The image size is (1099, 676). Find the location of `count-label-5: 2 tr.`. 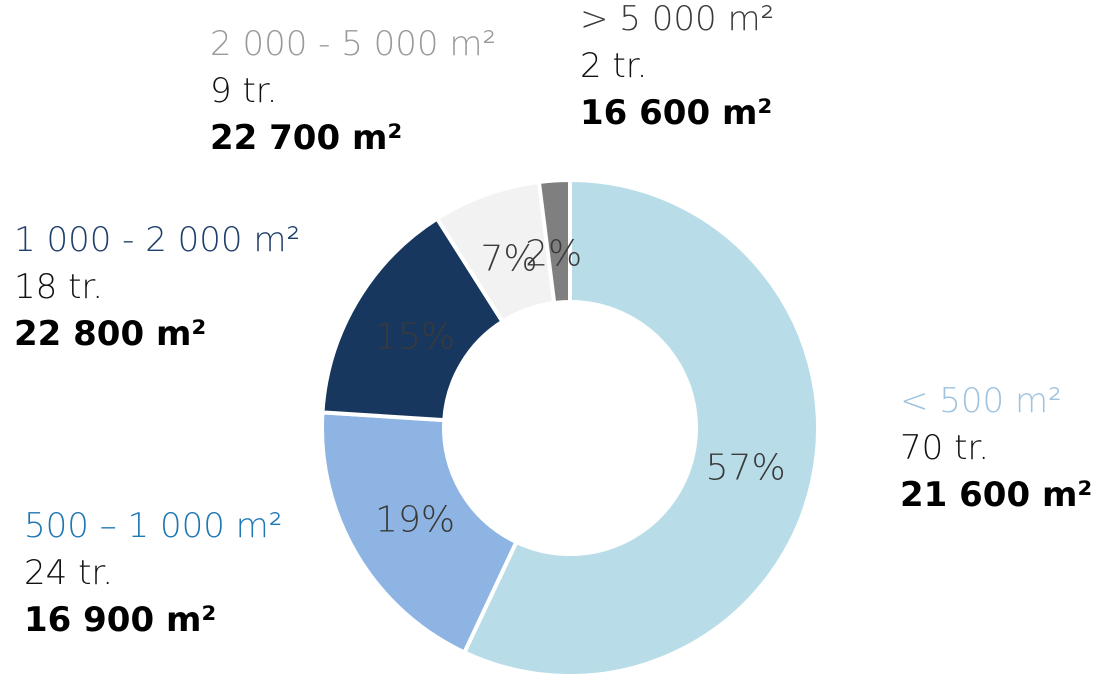

count-label-5: 2 tr. is located at coordinates (613, 66).